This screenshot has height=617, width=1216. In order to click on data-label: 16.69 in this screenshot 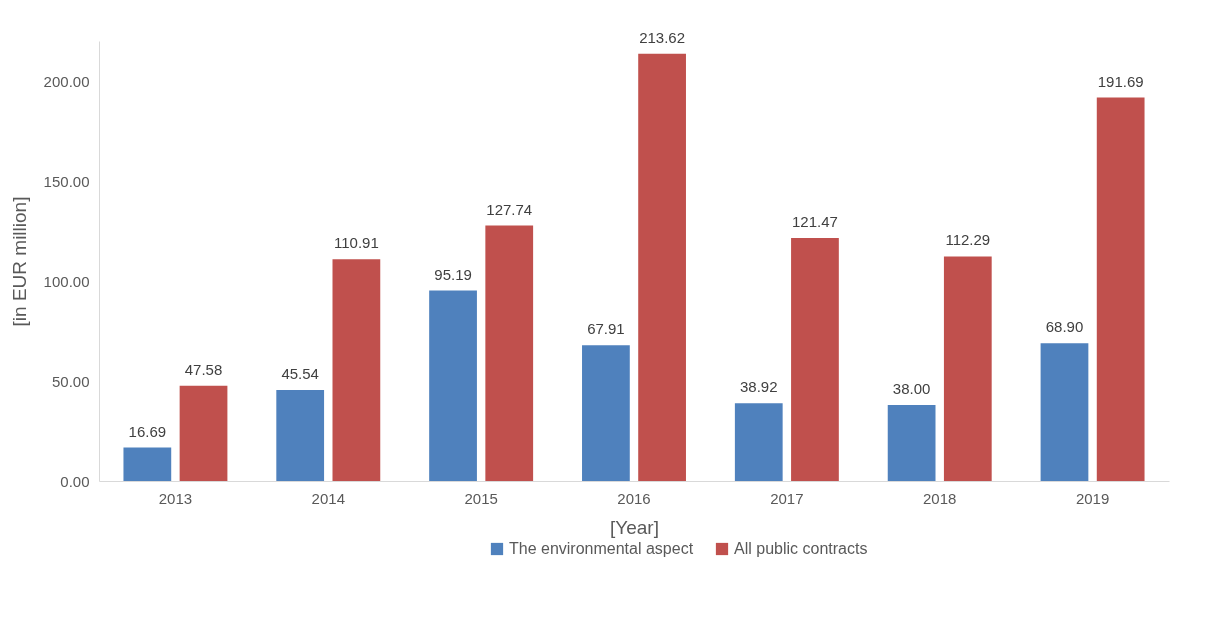, I will do `click(147, 431)`.